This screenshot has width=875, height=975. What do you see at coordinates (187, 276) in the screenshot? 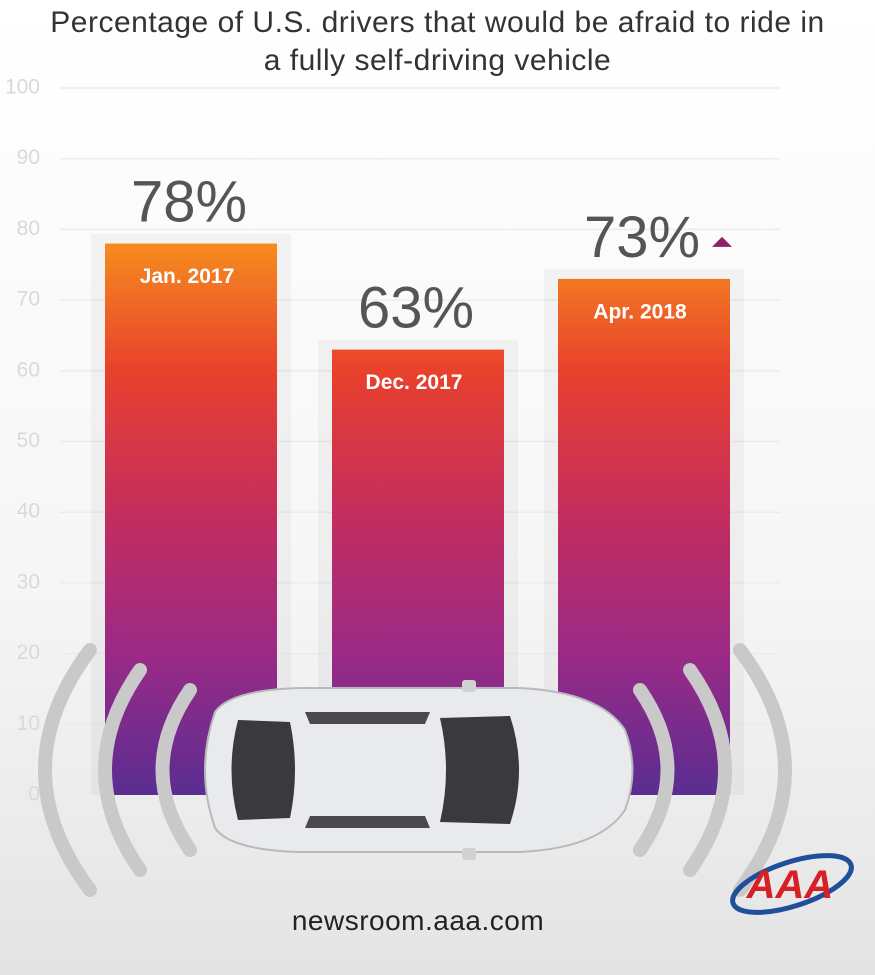
I see `category-label: Jan. 2017` at bounding box center [187, 276].